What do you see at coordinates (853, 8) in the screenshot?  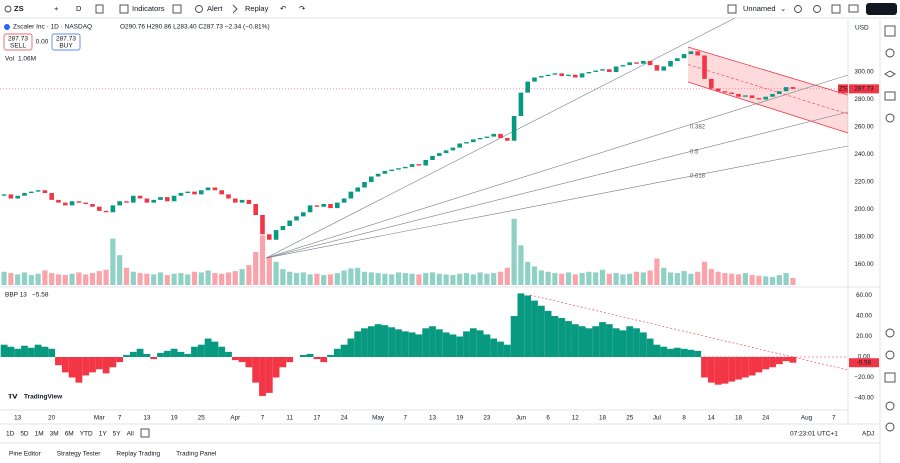 I see `snapshot` at bounding box center [853, 8].